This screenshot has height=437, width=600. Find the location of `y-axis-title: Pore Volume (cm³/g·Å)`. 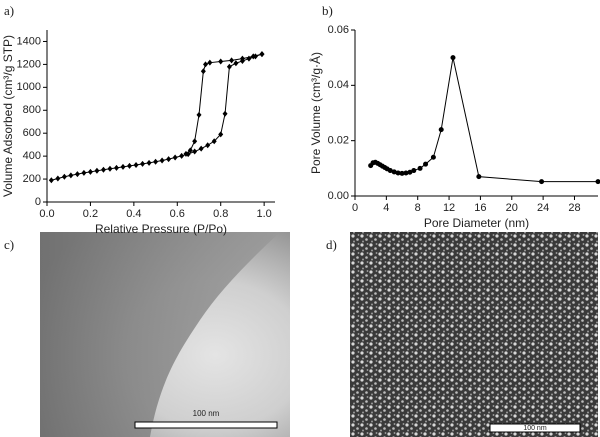

y-axis-title: Pore Volume (cm³/g·Å) is located at coordinates (315, 113).